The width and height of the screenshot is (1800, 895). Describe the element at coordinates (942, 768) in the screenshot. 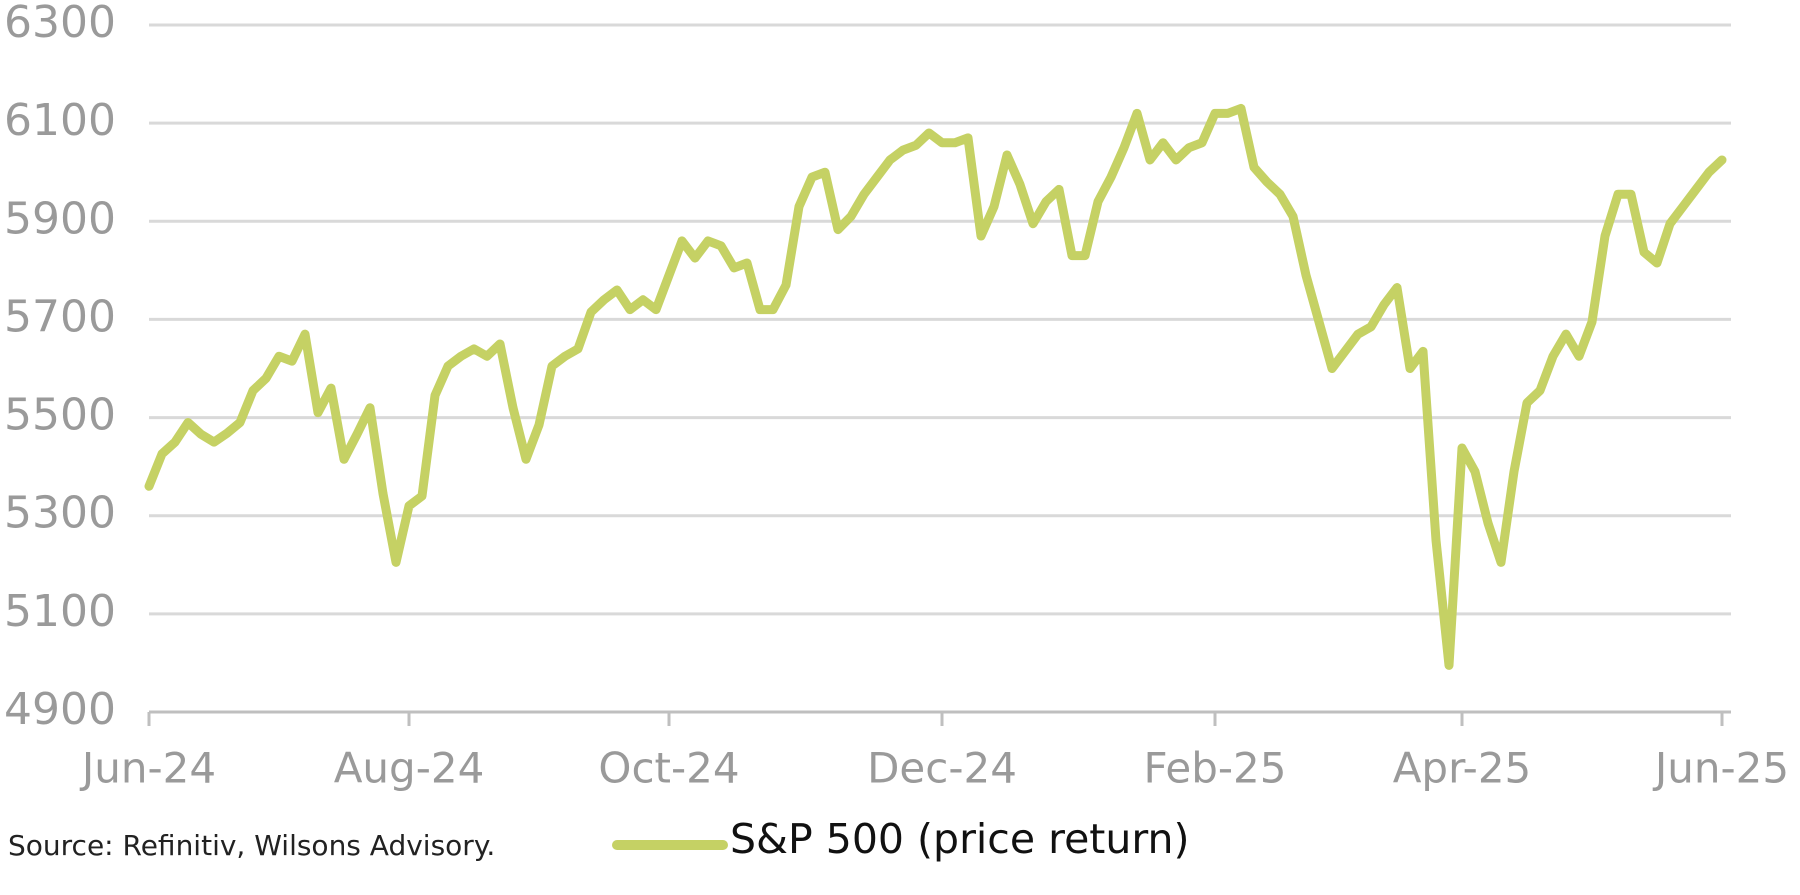

I see `x-tick-label: Dec-24` at that location.